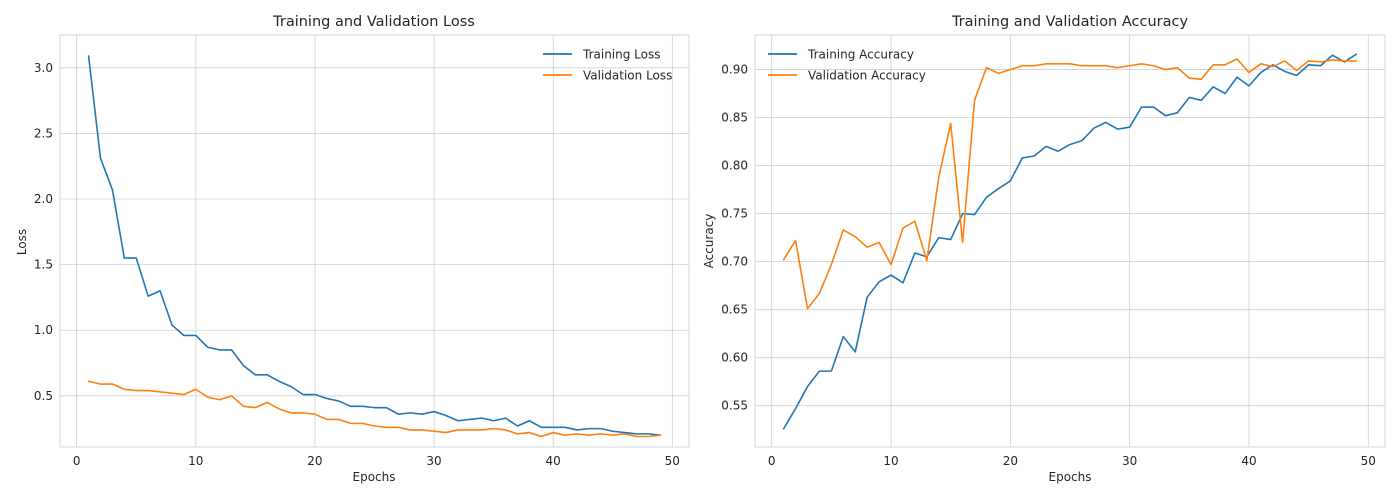  What do you see at coordinates (867, 76) in the screenshot?
I see `legend-label: Validation Accuracy` at bounding box center [867, 76].